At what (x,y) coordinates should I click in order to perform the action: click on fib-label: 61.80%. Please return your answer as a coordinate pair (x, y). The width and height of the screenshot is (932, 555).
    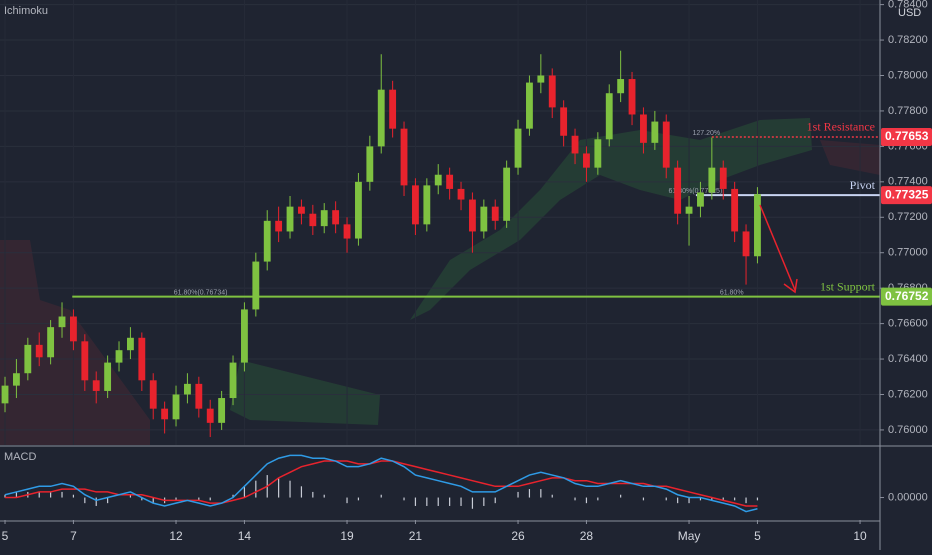
    Looking at the image, I should click on (732, 293).